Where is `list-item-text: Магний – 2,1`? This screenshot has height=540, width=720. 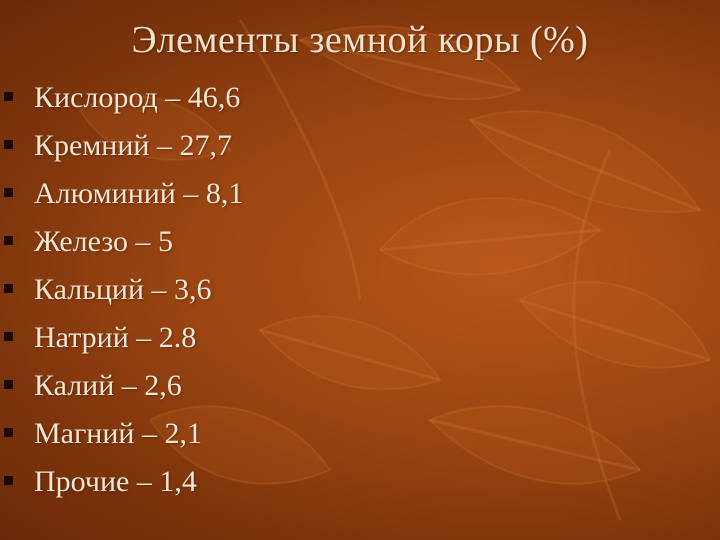 list-item-text: Магний – 2,1 is located at coordinates (118, 433).